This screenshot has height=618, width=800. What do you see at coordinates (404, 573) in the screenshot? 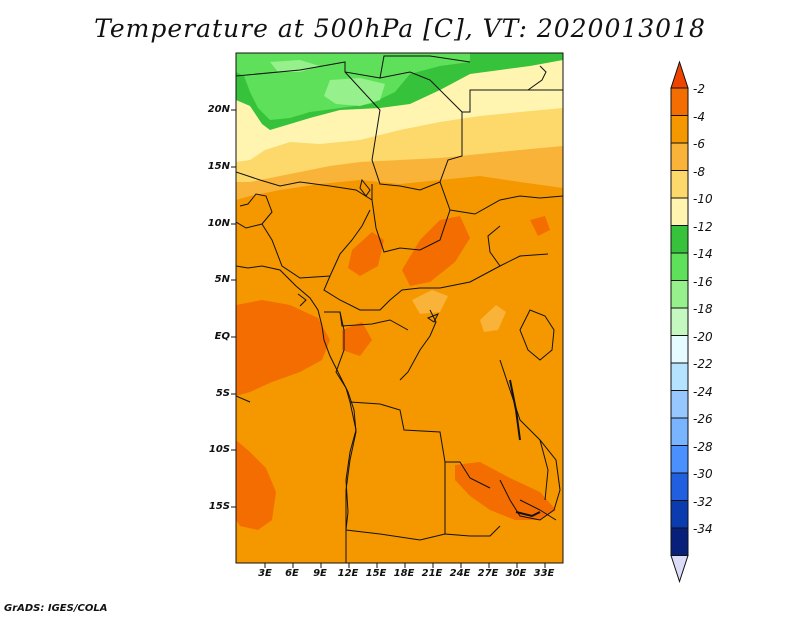
I see `lon-label-18e: 18E` at bounding box center [404, 573].